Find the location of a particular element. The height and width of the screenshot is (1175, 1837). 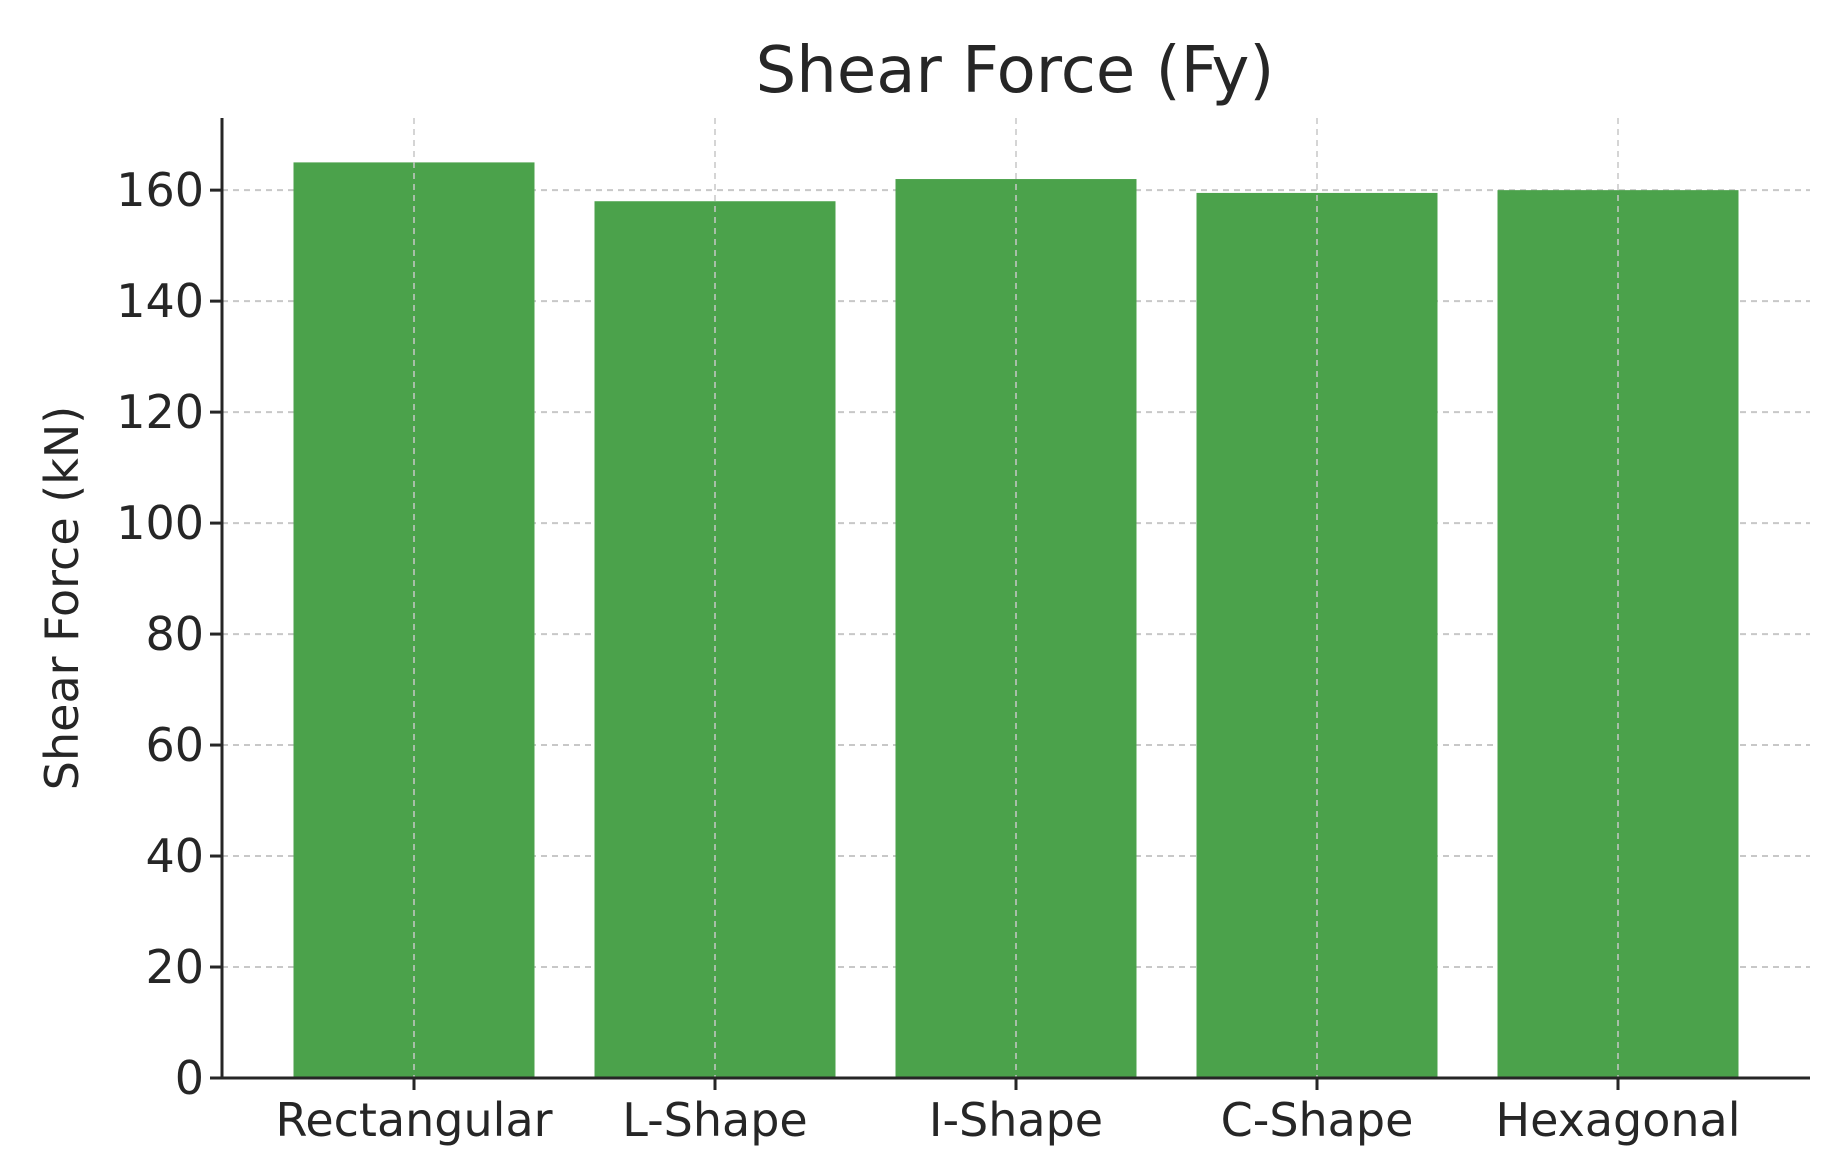

y-tick-label: 140 is located at coordinates (160, 301).